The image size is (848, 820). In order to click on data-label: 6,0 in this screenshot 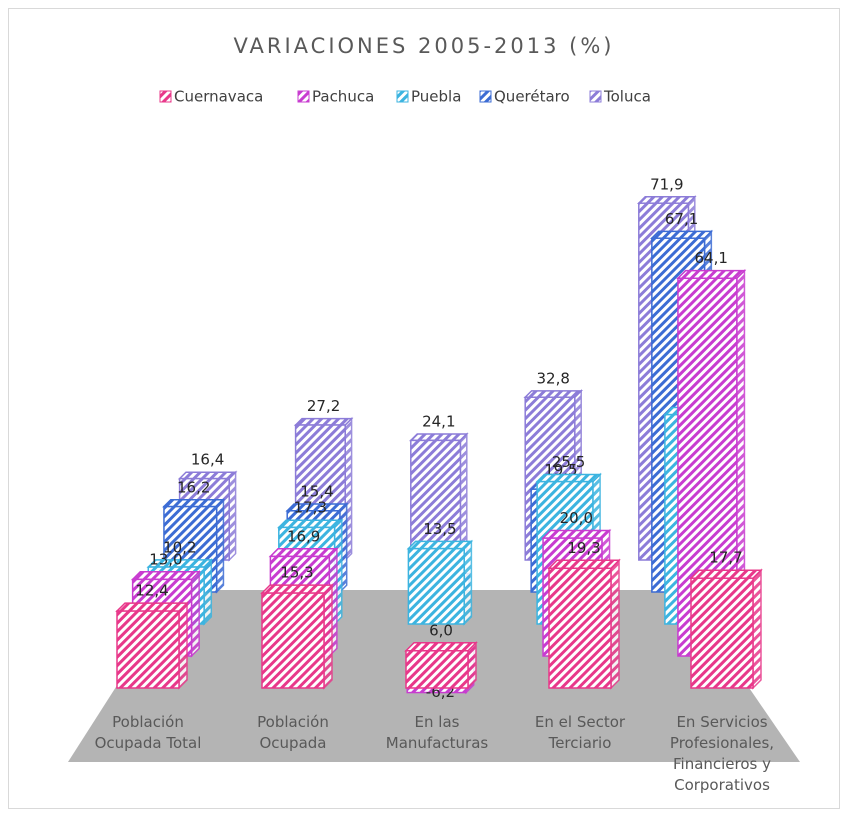, I will do `click(441, 630)`.